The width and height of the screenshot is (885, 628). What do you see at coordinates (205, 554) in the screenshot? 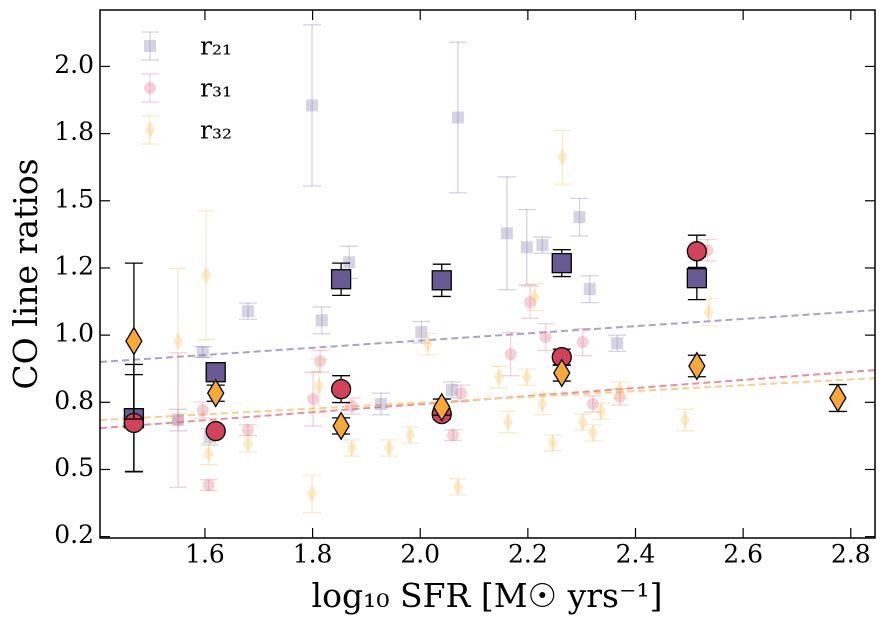
I see `x-tick-label: 1.6` at bounding box center [205, 554].